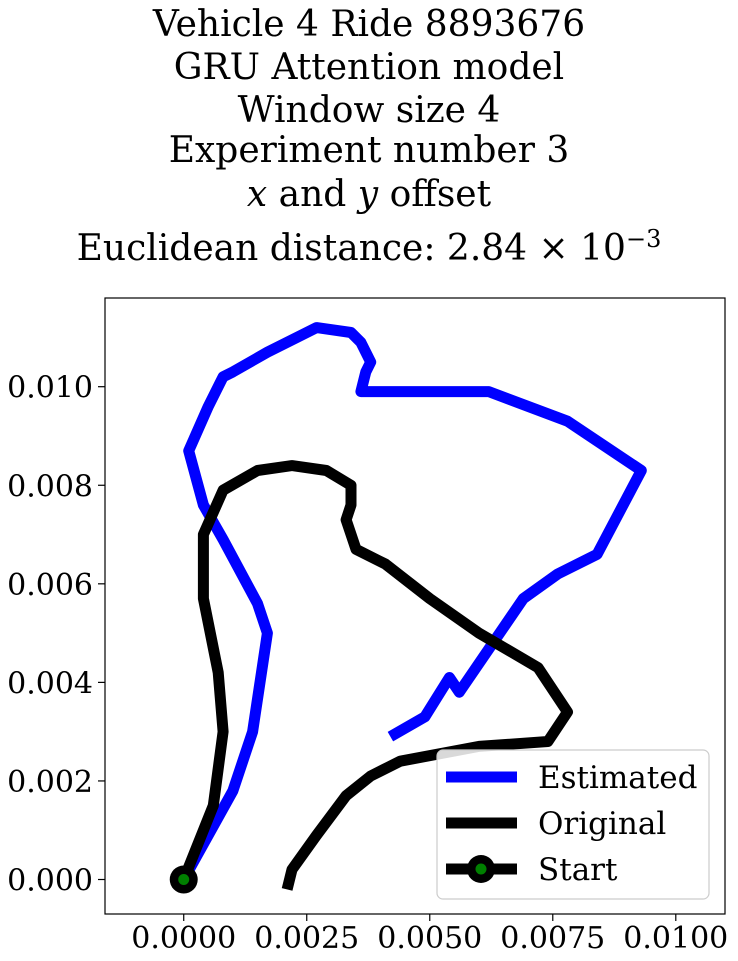 The image size is (738, 961). What do you see at coordinates (50, 486) in the screenshot?
I see `y-tick-label: 0.008` at bounding box center [50, 486].